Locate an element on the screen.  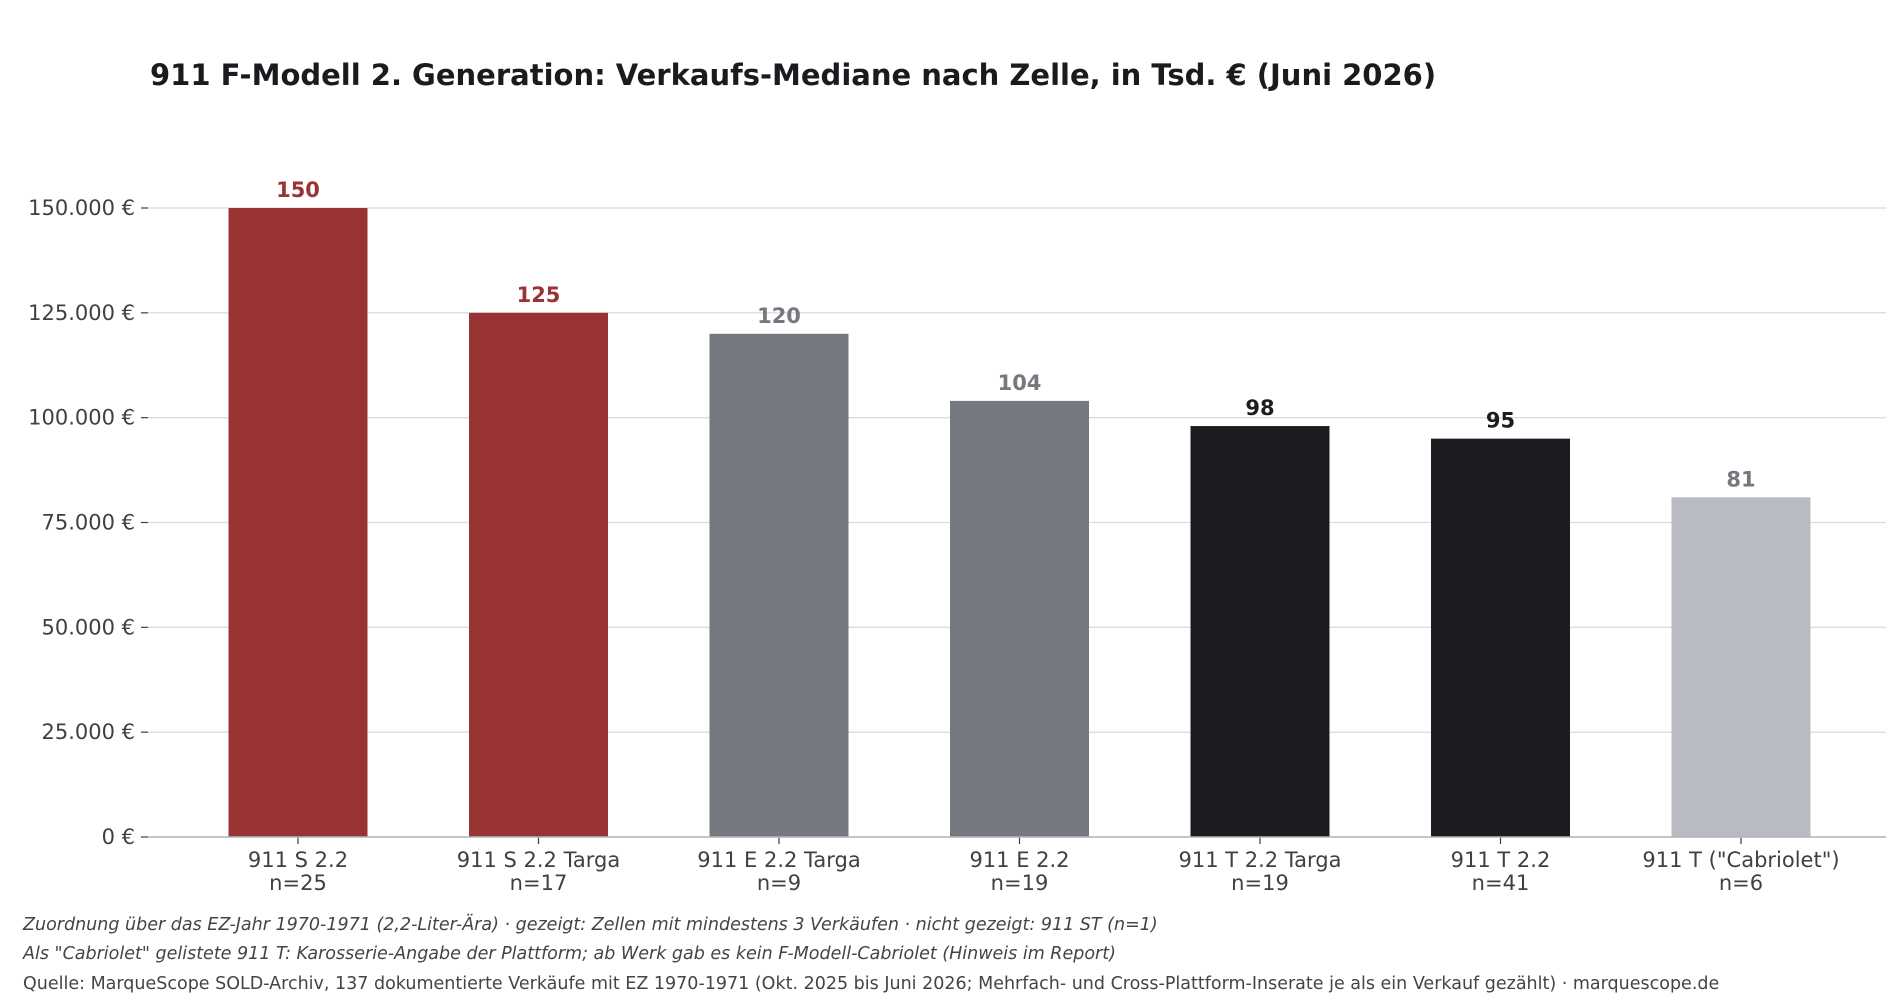
y-tick-label: 150.000 € is located at coordinates (81, 208).